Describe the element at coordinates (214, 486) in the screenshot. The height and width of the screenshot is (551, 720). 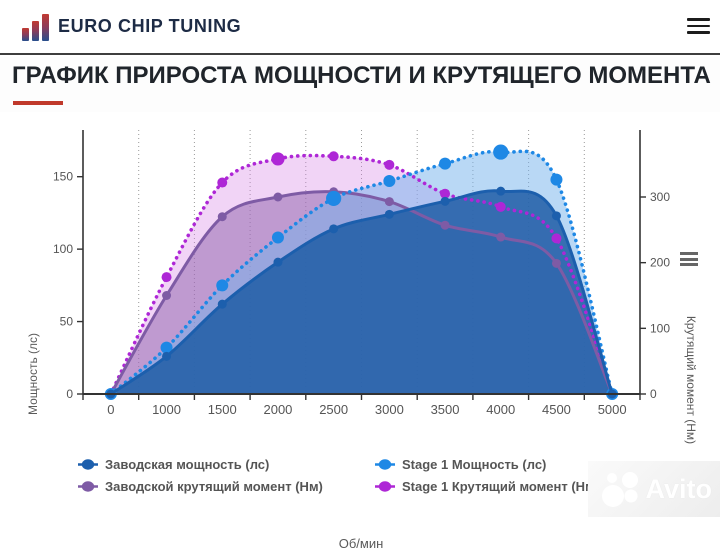
I see `legend-item-label: Заводской крутящий момент (Нм)` at that location.